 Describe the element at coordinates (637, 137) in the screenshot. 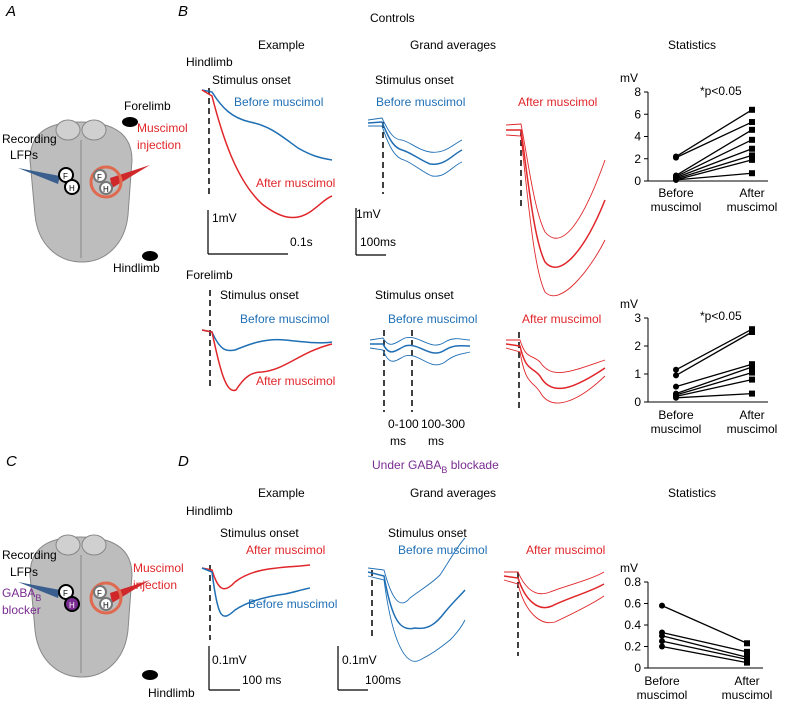

I see `y-tick-label: 4` at that location.